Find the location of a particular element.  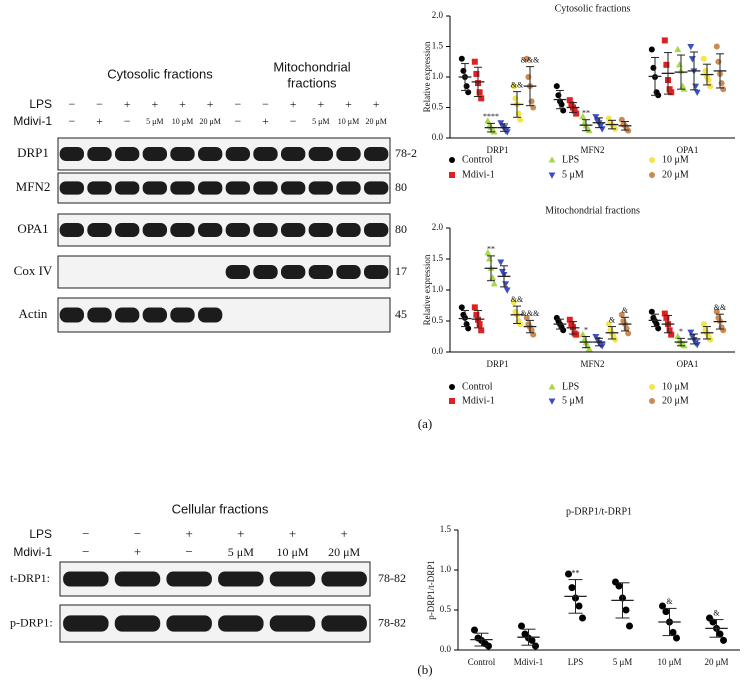

chart-title: p-DRP1/t-DRP1 is located at coordinates (599, 511).